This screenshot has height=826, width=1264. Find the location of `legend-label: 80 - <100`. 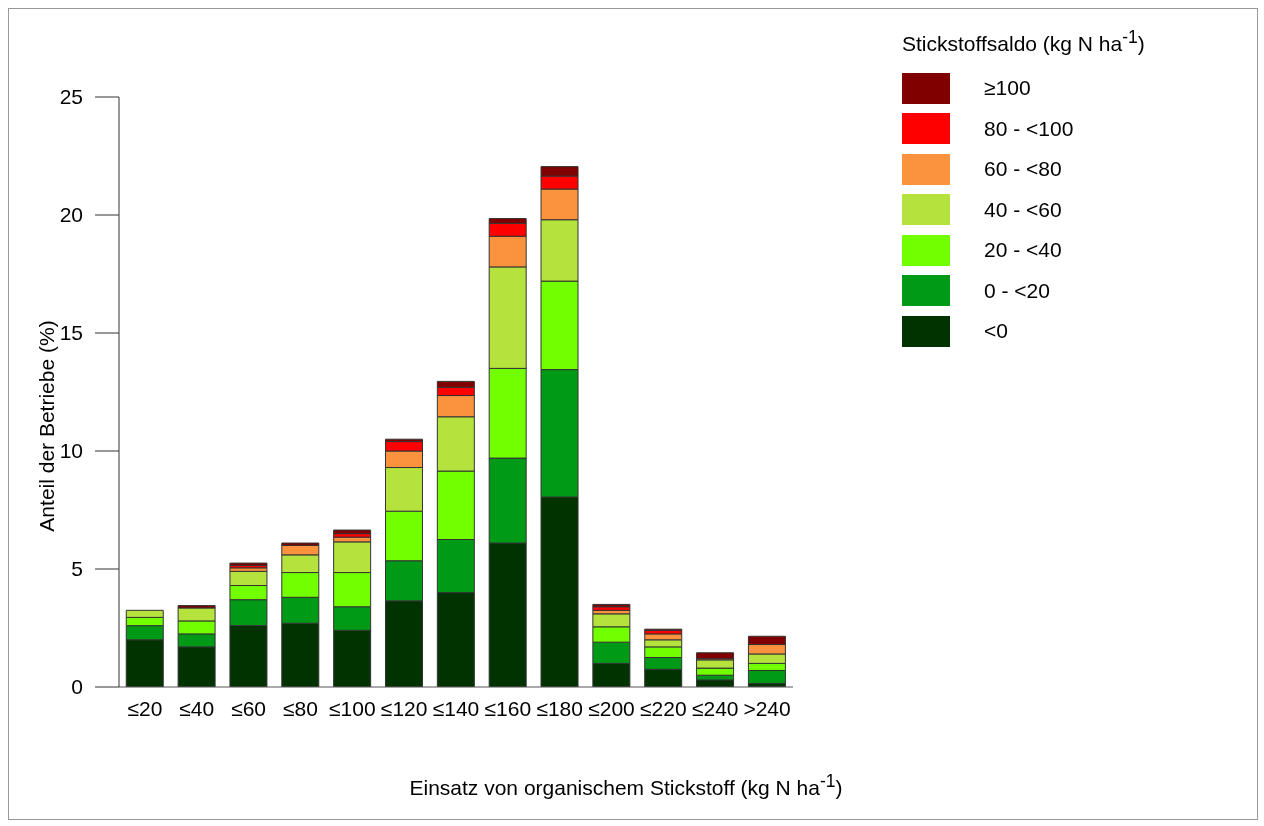

legend-label: 80 - <100 is located at coordinates (1029, 128).